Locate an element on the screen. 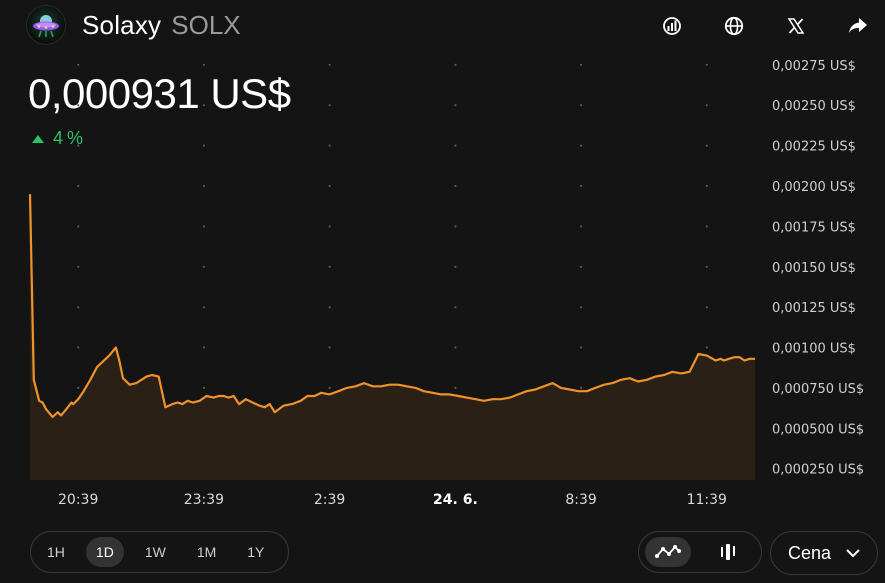  y-tick-label: 0,00150 US$ is located at coordinates (814, 268).